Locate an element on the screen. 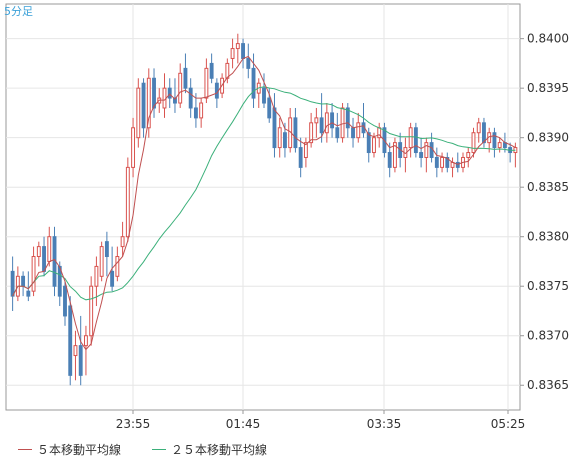  y-tick-label: 0.8390 is located at coordinates (548, 138).